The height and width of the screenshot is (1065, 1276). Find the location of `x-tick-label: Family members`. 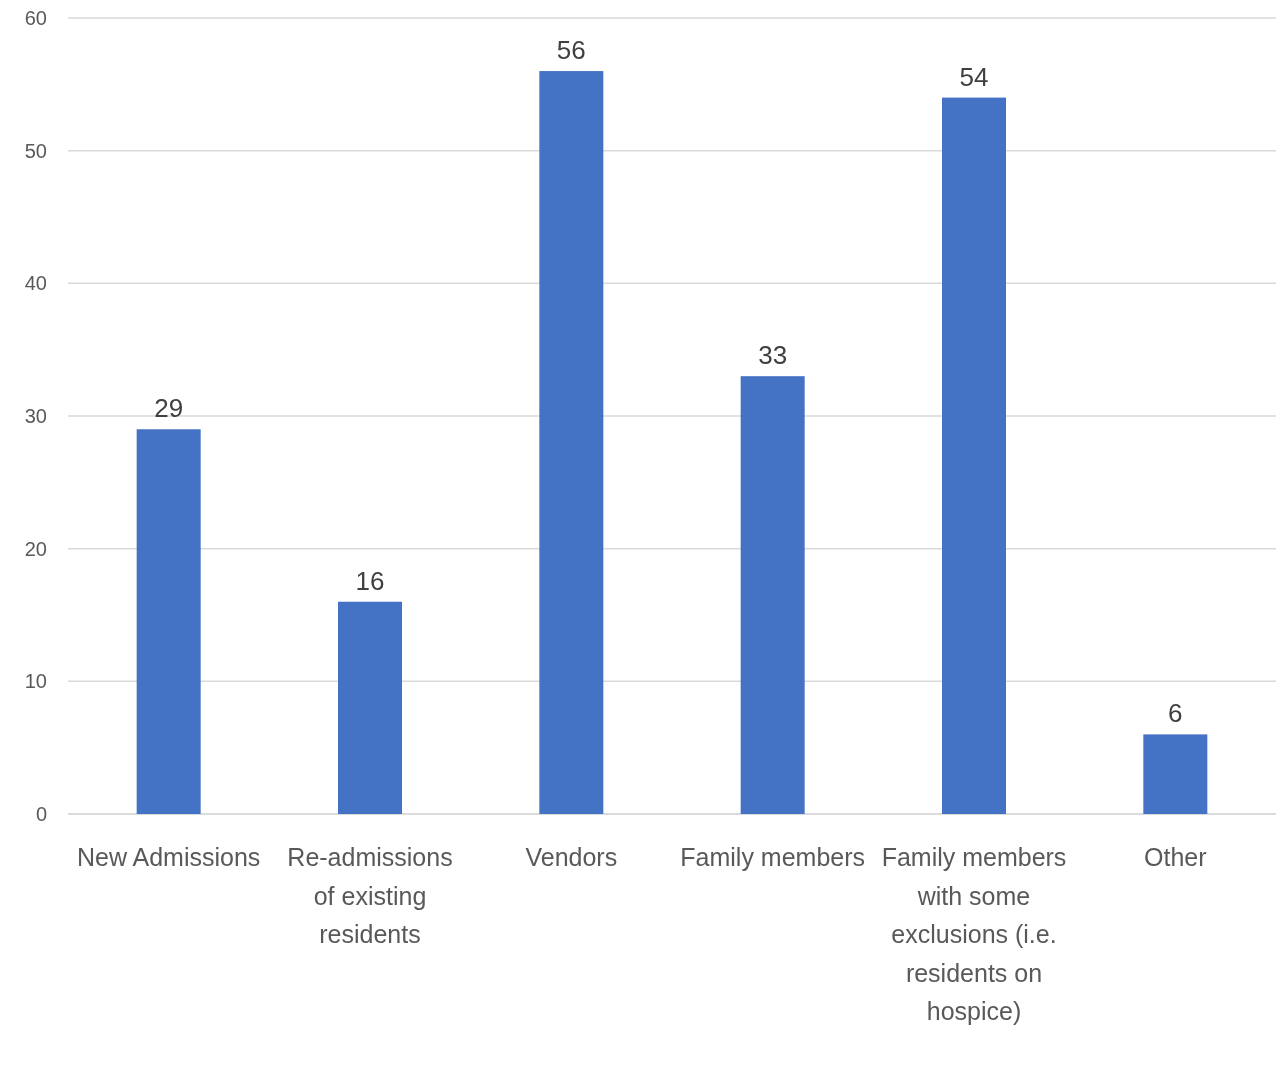

x-tick-label: Family members is located at coordinates (773, 857).